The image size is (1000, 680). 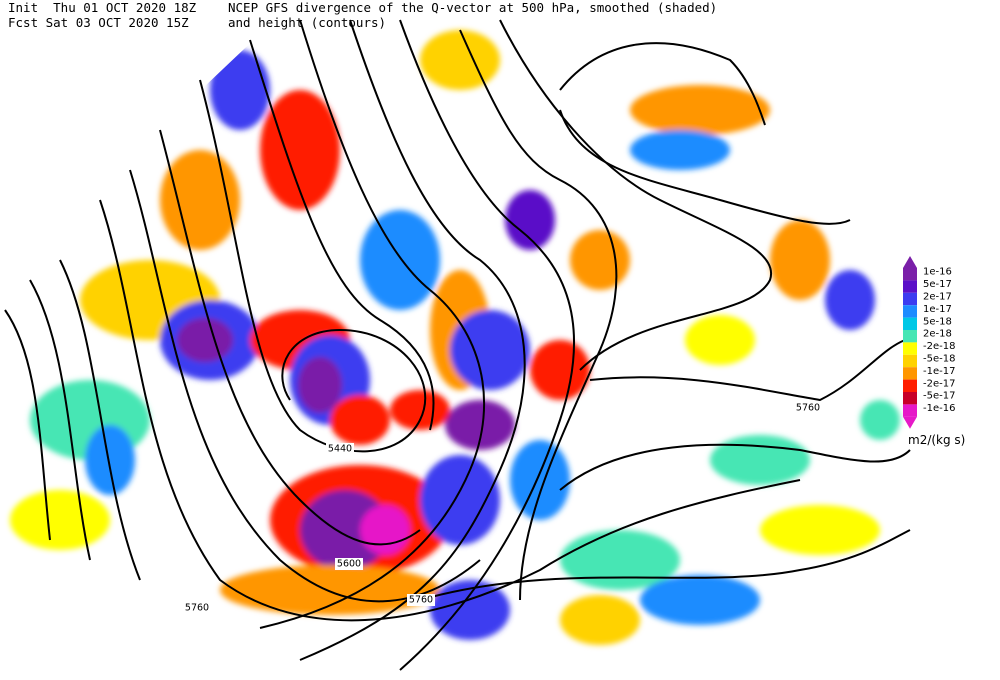 I want to click on forecast-time: Fcst Sat 03 OCT 2020 15Z, so click(x=98, y=22).